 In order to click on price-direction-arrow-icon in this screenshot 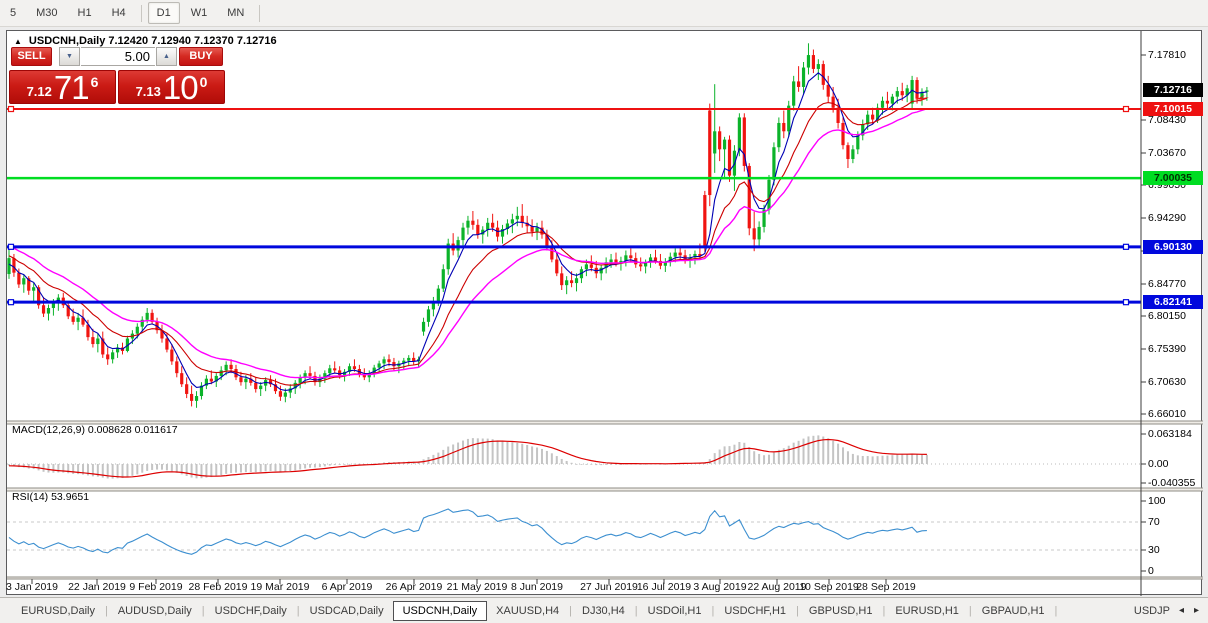, I will do `click(922, 98)`.